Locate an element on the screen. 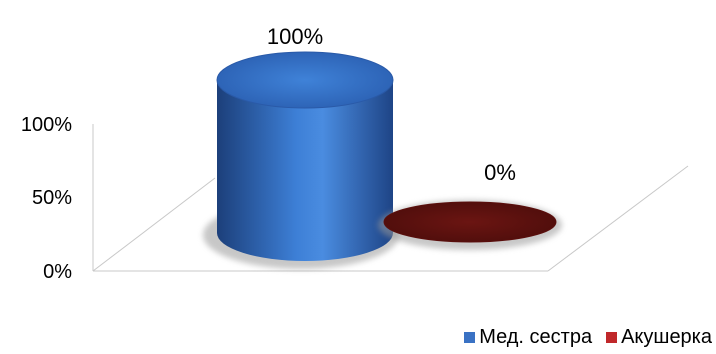  bar-akusherka is located at coordinates (470, 225).